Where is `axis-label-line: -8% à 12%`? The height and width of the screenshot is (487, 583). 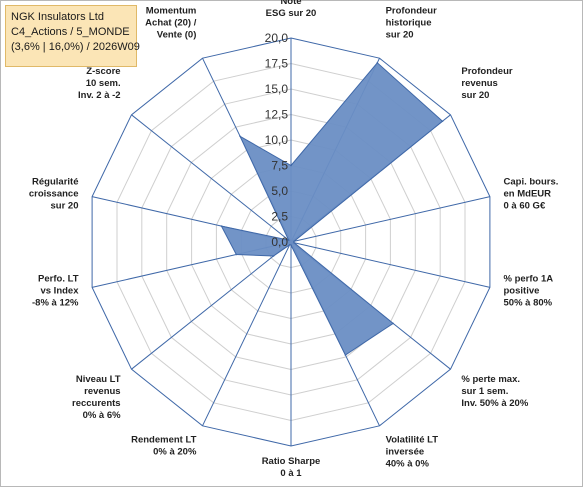 axis-label-line: -8% à 12% is located at coordinates (55, 303).